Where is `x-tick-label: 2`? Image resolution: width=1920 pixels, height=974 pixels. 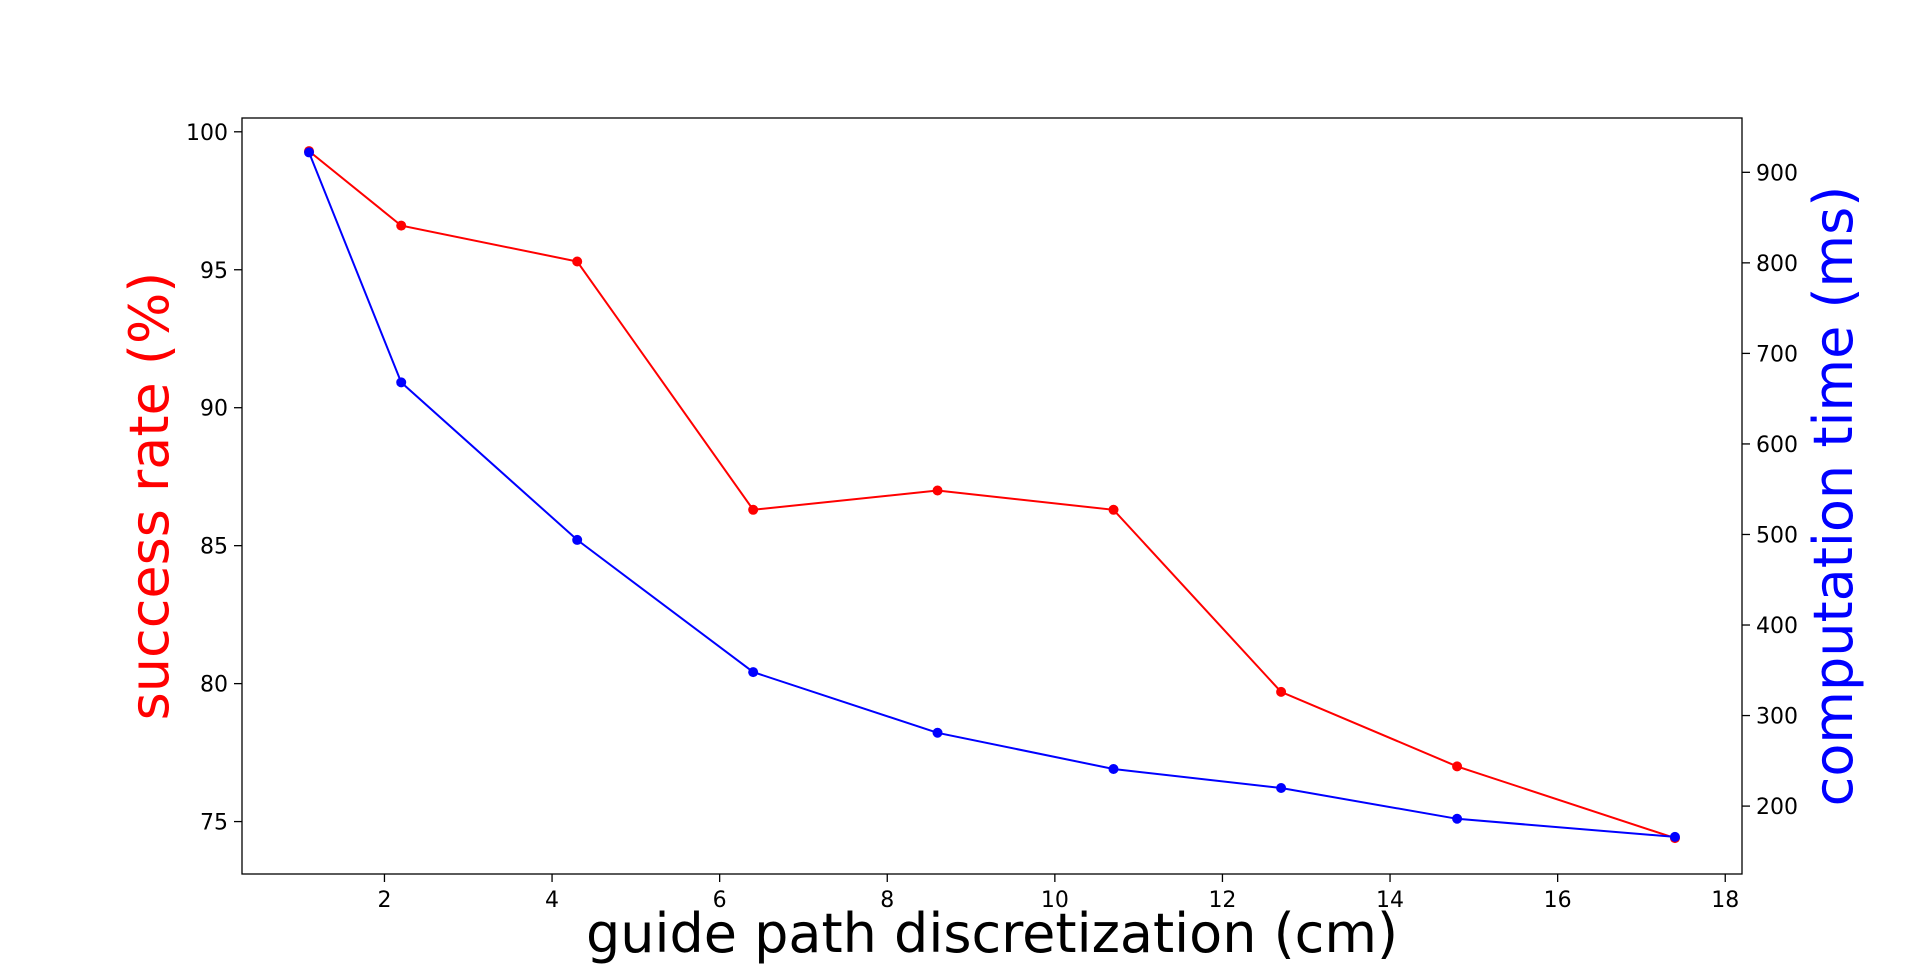 x-tick-label: 2 is located at coordinates (384, 900).